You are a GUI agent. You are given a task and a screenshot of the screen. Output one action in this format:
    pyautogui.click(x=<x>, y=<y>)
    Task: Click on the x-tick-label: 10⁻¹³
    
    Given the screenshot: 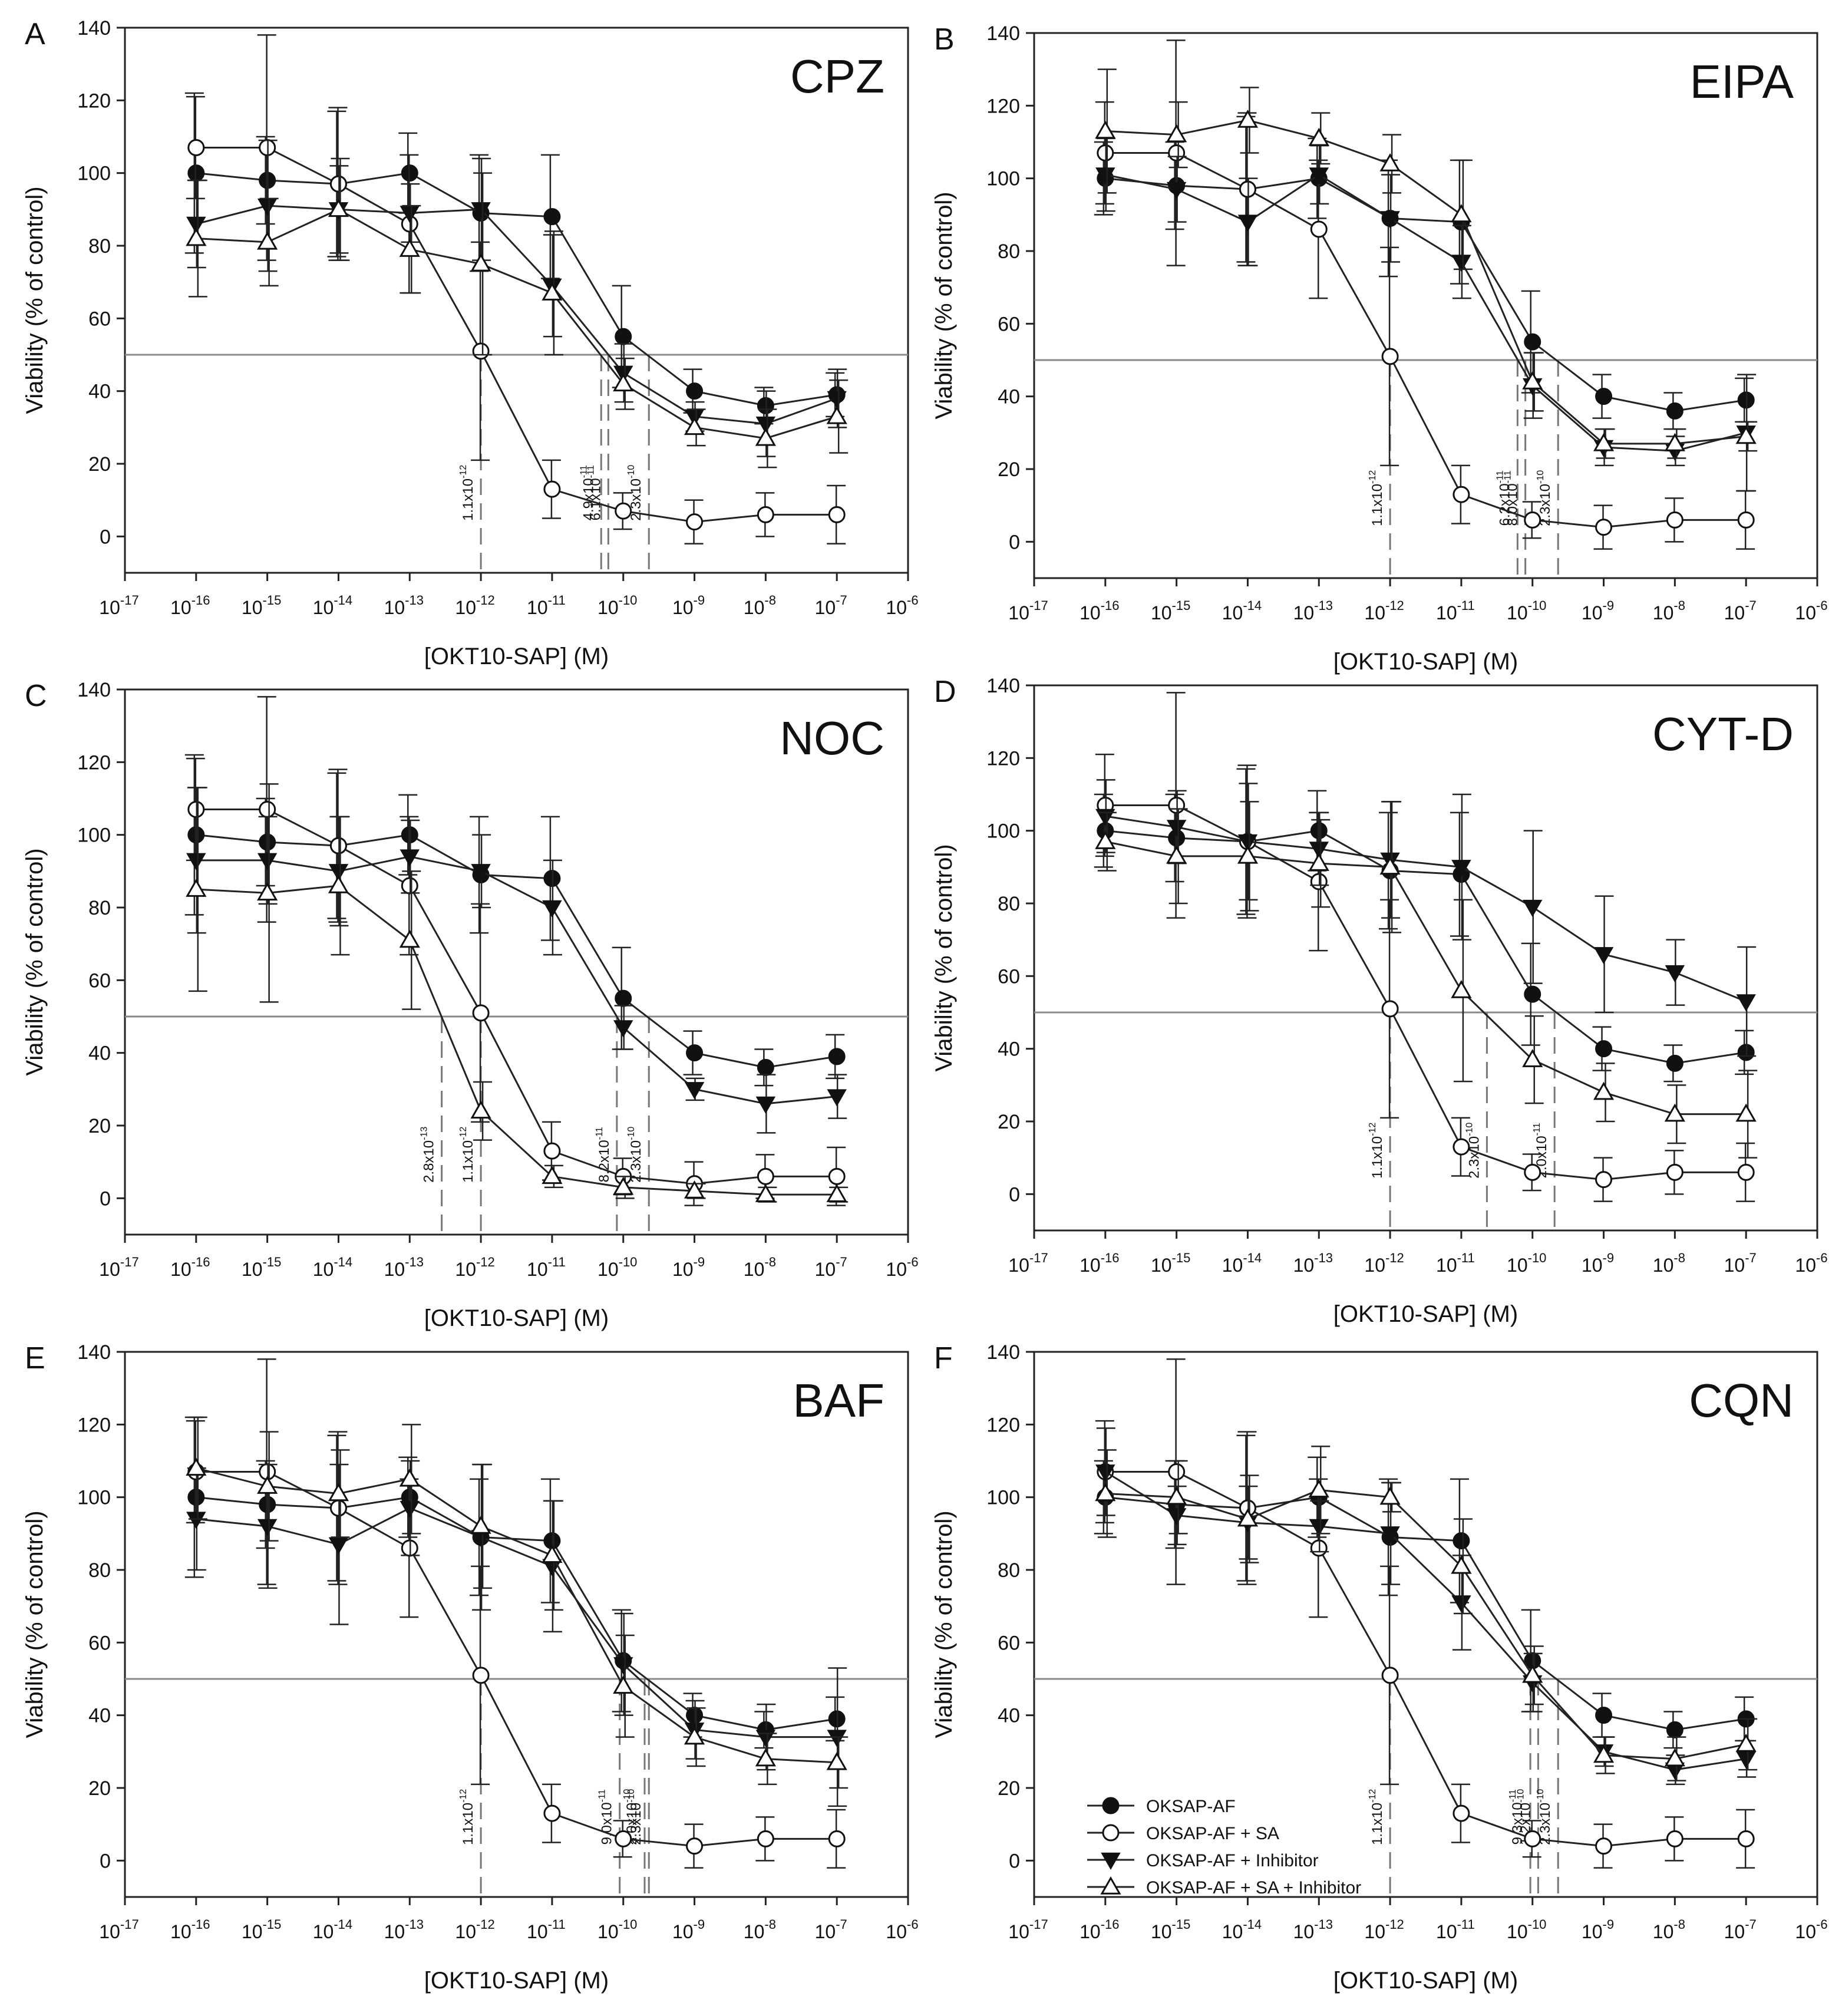 What is the action you would take?
    pyautogui.click(x=1313, y=610)
    